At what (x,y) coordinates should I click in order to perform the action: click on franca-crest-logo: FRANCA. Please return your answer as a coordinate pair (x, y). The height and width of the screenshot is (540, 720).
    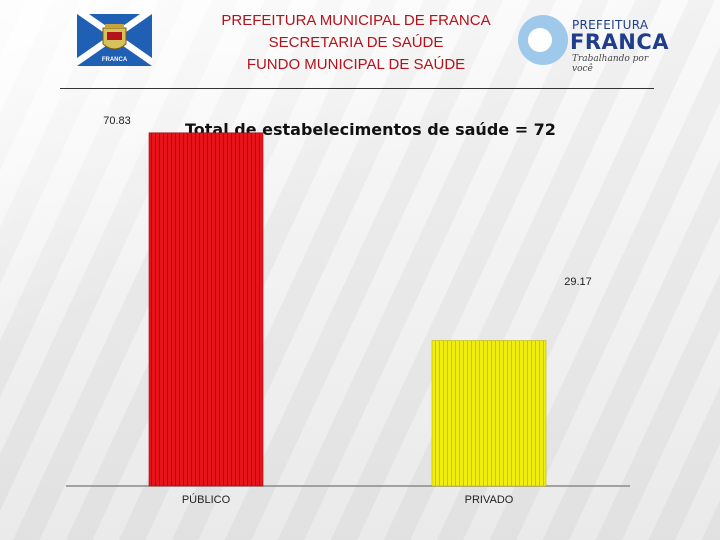
    Looking at the image, I should click on (114, 40).